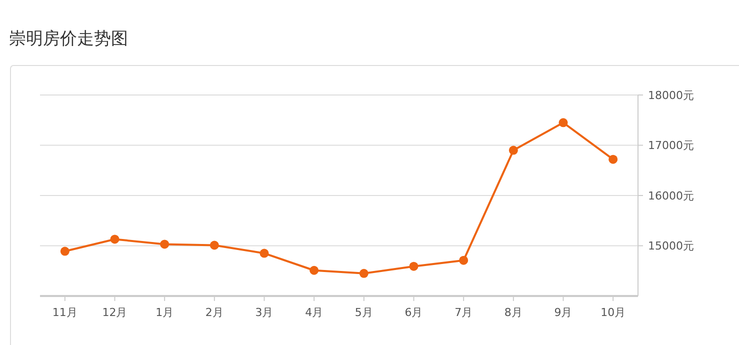 The width and height of the screenshot is (739, 345). Describe the element at coordinates (671, 195) in the screenshot. I see `y-tick-label: 16000元` at that location.